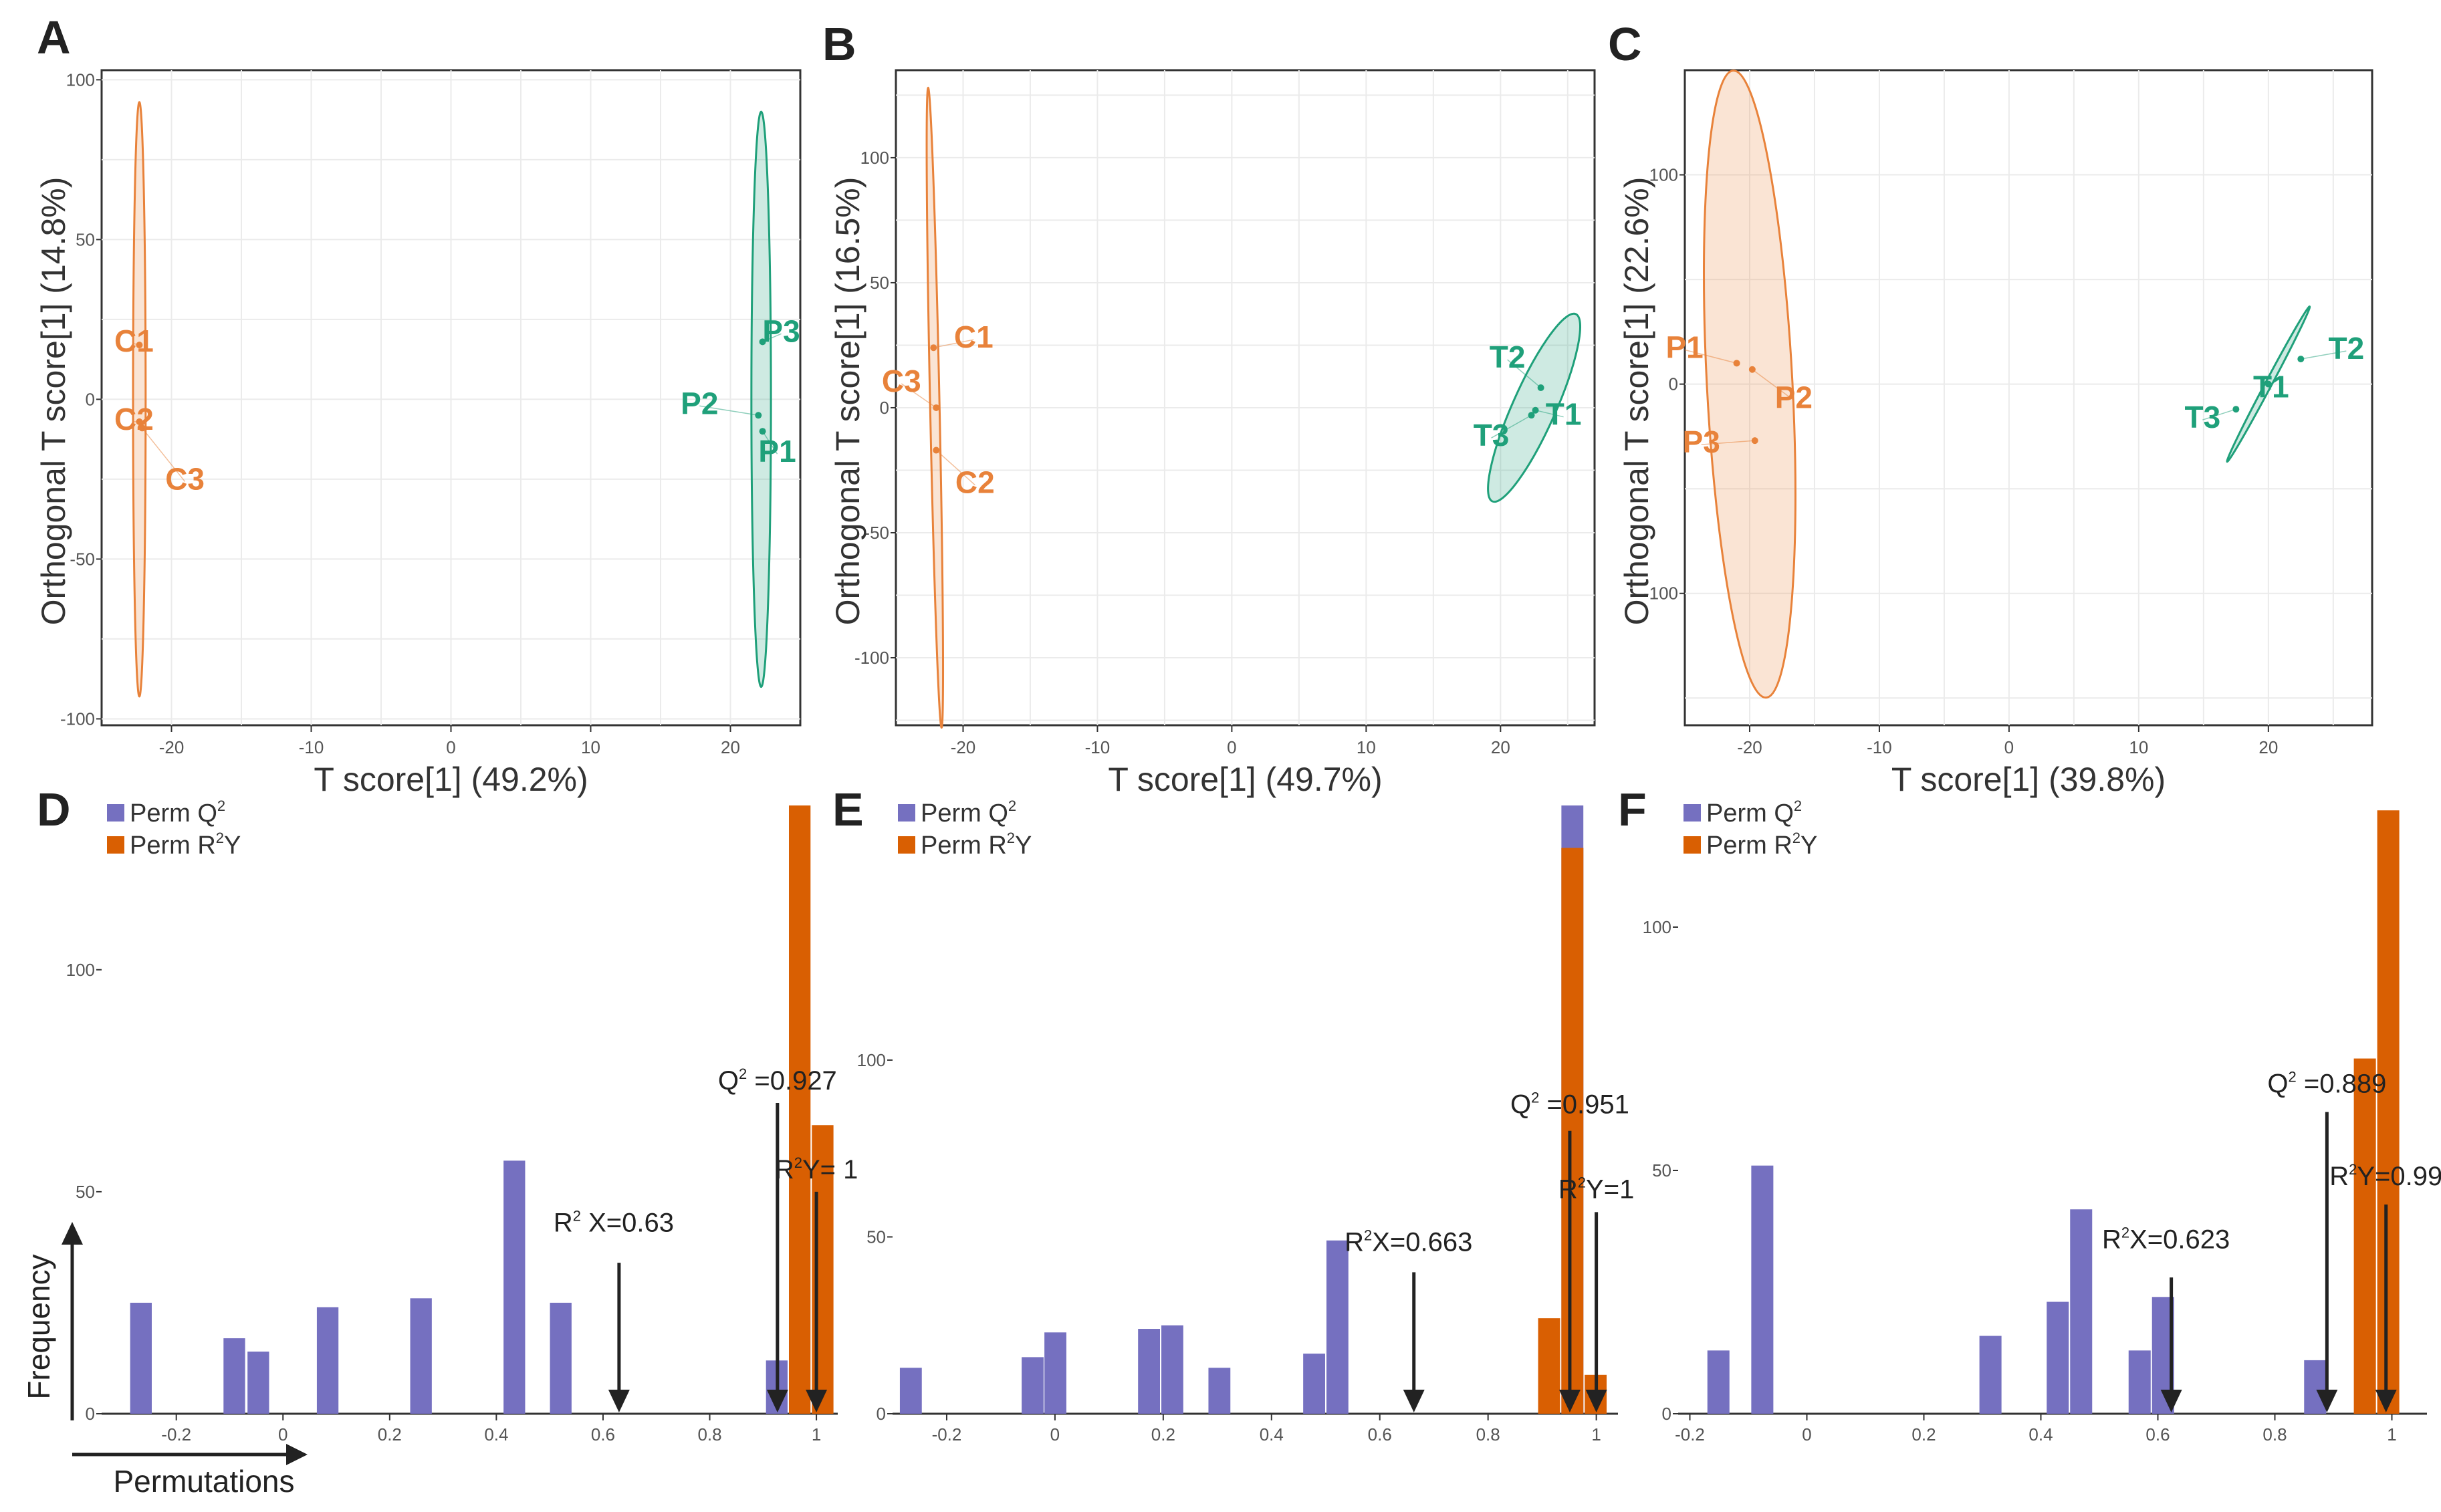  I want to click on panel-letter: D, so click(54, 809).